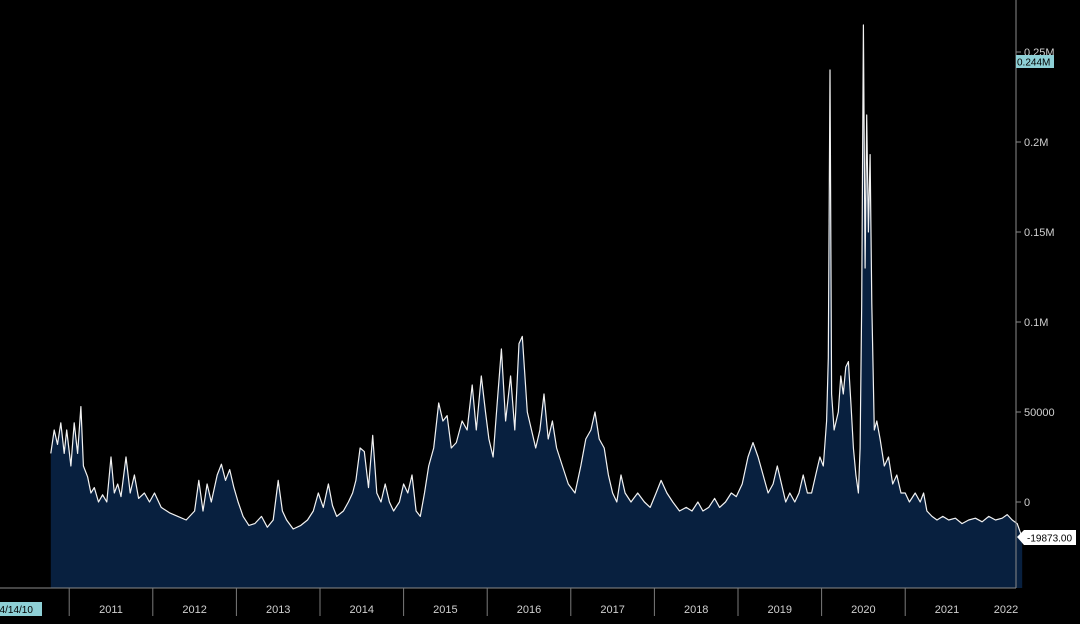  I want to click on last-value-tag: -19873.00, so click(1046, 537).